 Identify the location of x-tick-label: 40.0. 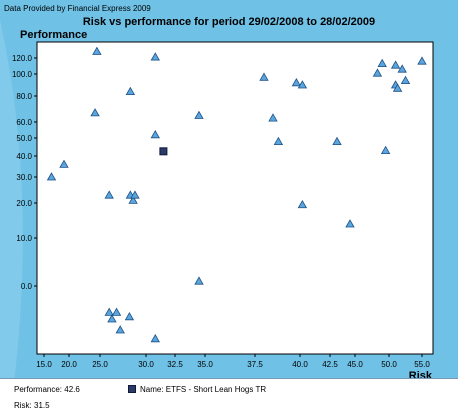
(300, 364).